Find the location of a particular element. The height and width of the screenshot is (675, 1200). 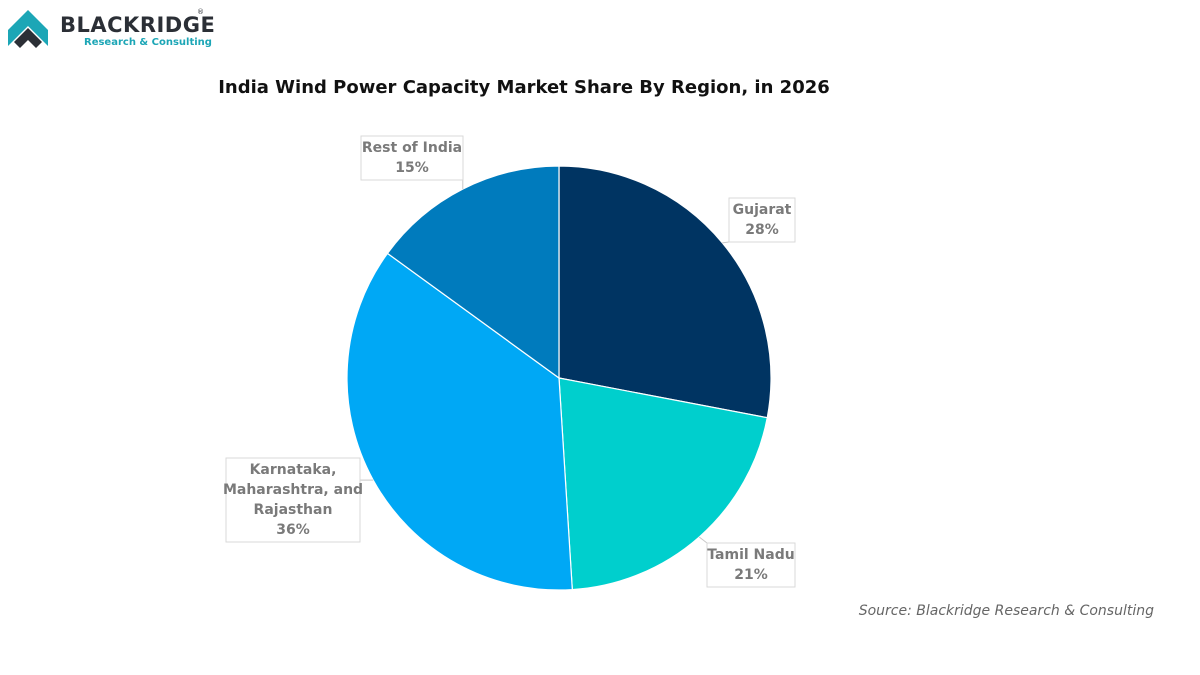

pie-slice-rest-of-india is located at coordinates (473, 272).